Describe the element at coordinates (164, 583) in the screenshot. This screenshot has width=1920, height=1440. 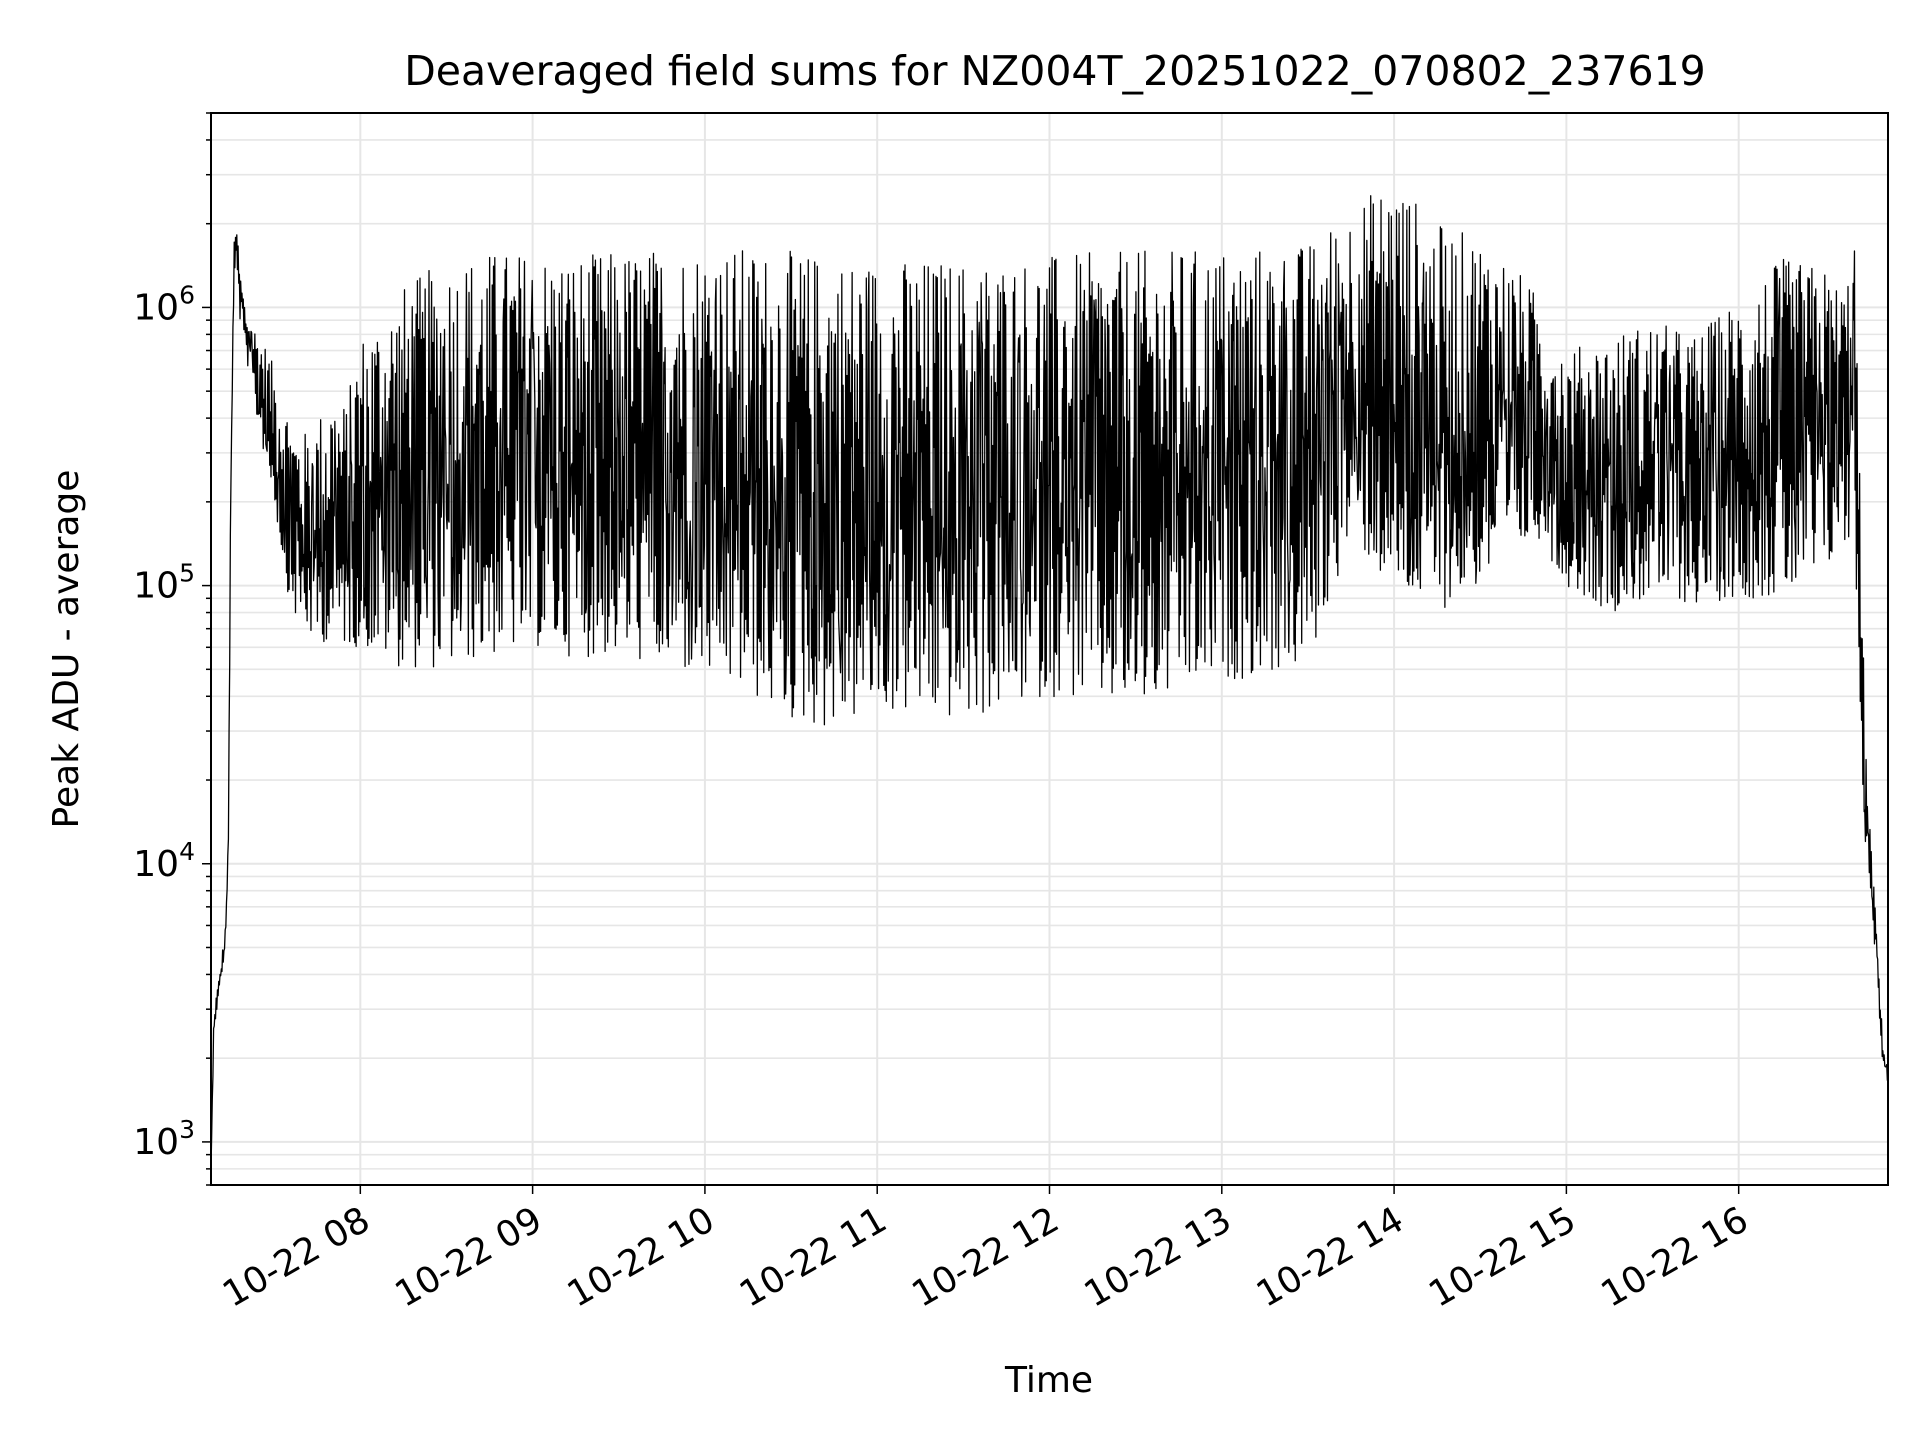
I see `y-tick-label: 10⁵` at that location.